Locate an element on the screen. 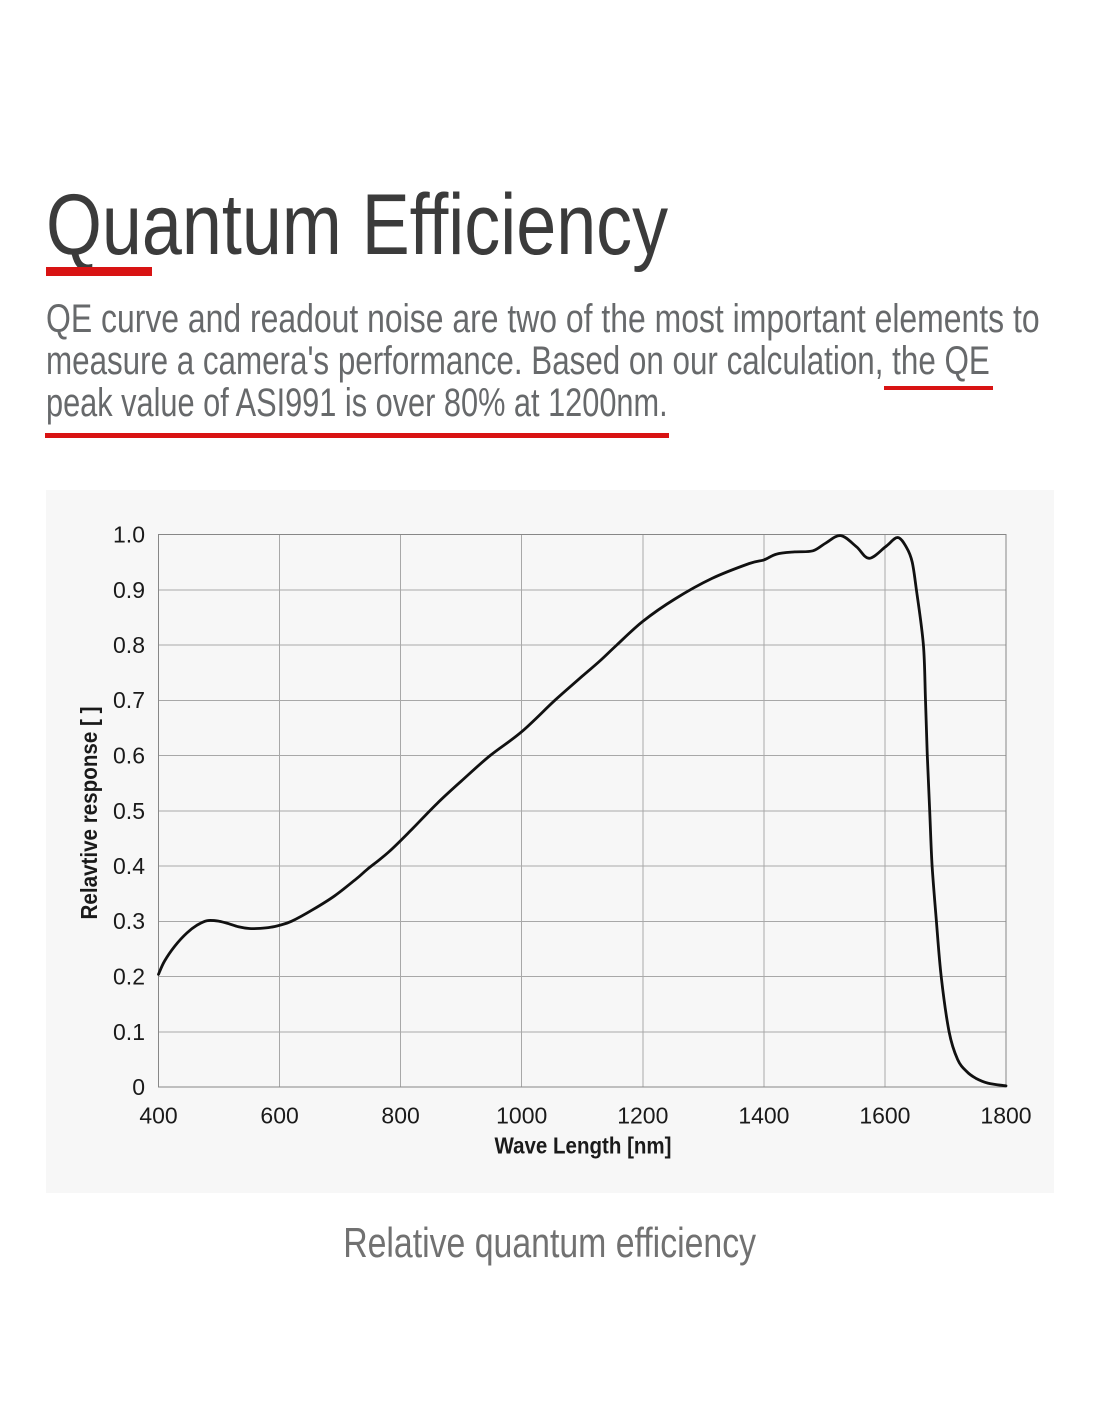  svg-text: Relavtive response [ ] is located at coordinates (89, 813).